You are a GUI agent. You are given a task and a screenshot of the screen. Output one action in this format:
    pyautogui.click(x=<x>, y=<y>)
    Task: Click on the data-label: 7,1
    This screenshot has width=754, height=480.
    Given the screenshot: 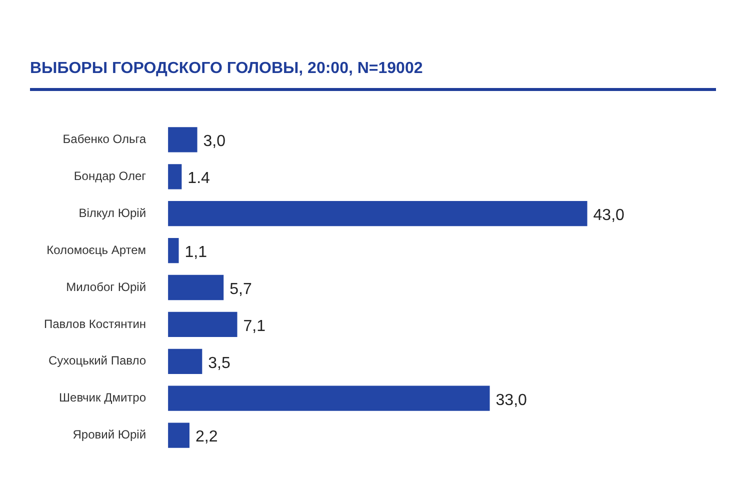 What is the action you would take?
    pyautogui.click(x=254, y=326)
    